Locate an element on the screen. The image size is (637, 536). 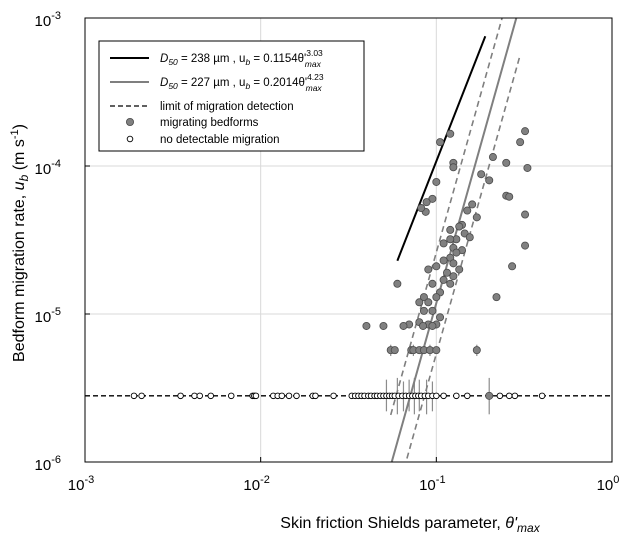
y-axis-label-units-open: (m s is located at coordinates (19, 157).